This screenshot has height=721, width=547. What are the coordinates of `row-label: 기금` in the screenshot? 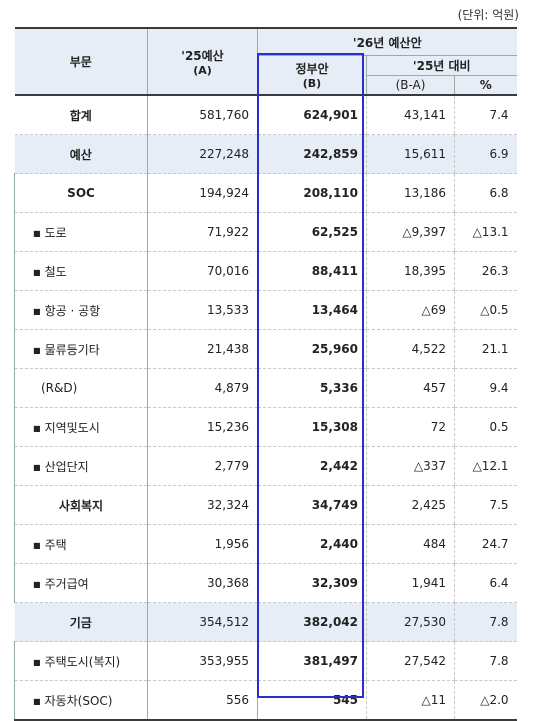 It's located at (81, 622).